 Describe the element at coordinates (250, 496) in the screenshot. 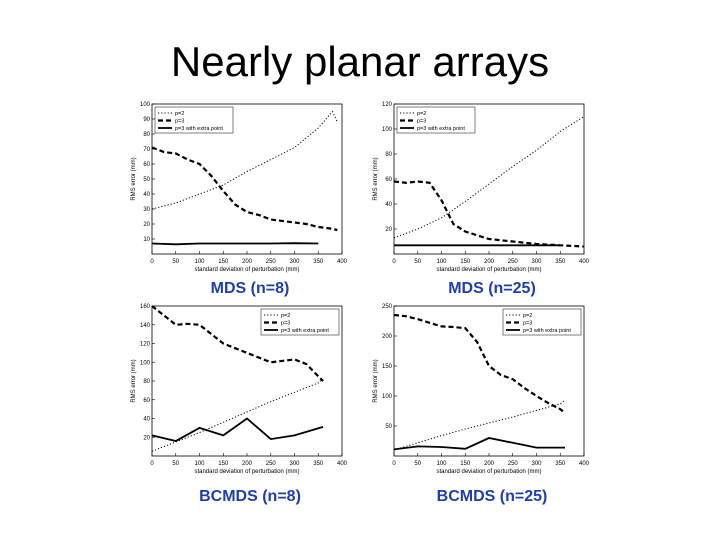

I see `caption-bcmds-n8: BCMDS (n=8)` at that location.